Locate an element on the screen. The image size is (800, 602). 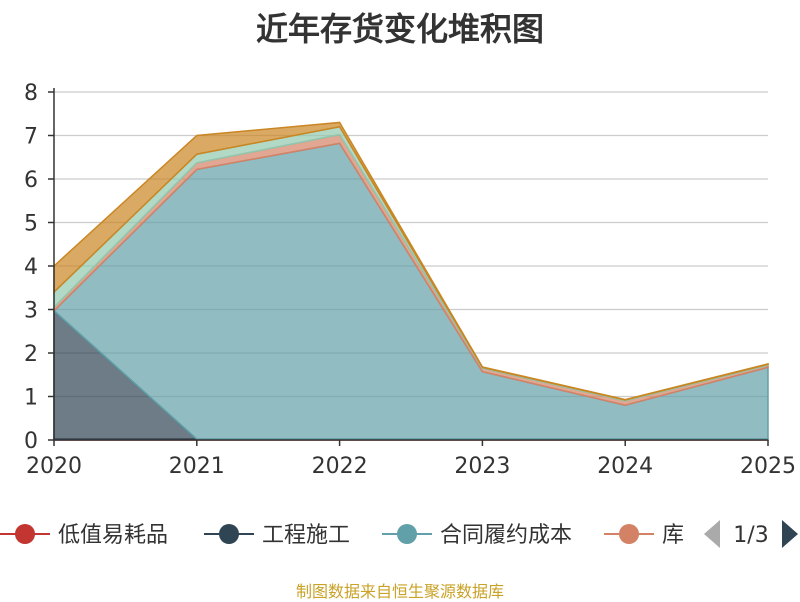
legend-page-indicator: 1/3 is located at coordinates (750, 535).